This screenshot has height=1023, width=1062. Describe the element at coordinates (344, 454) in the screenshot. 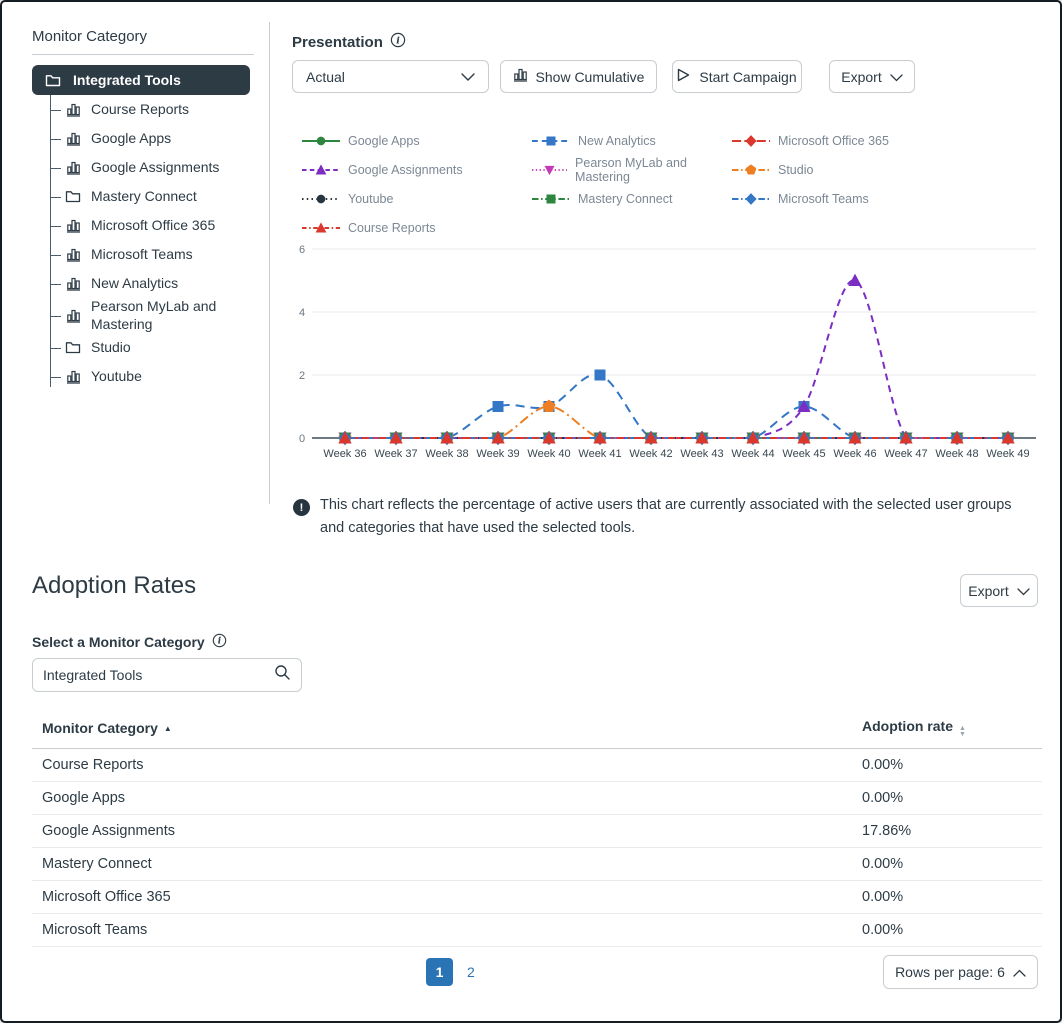

I see `svg-text: Week 36` at that location.